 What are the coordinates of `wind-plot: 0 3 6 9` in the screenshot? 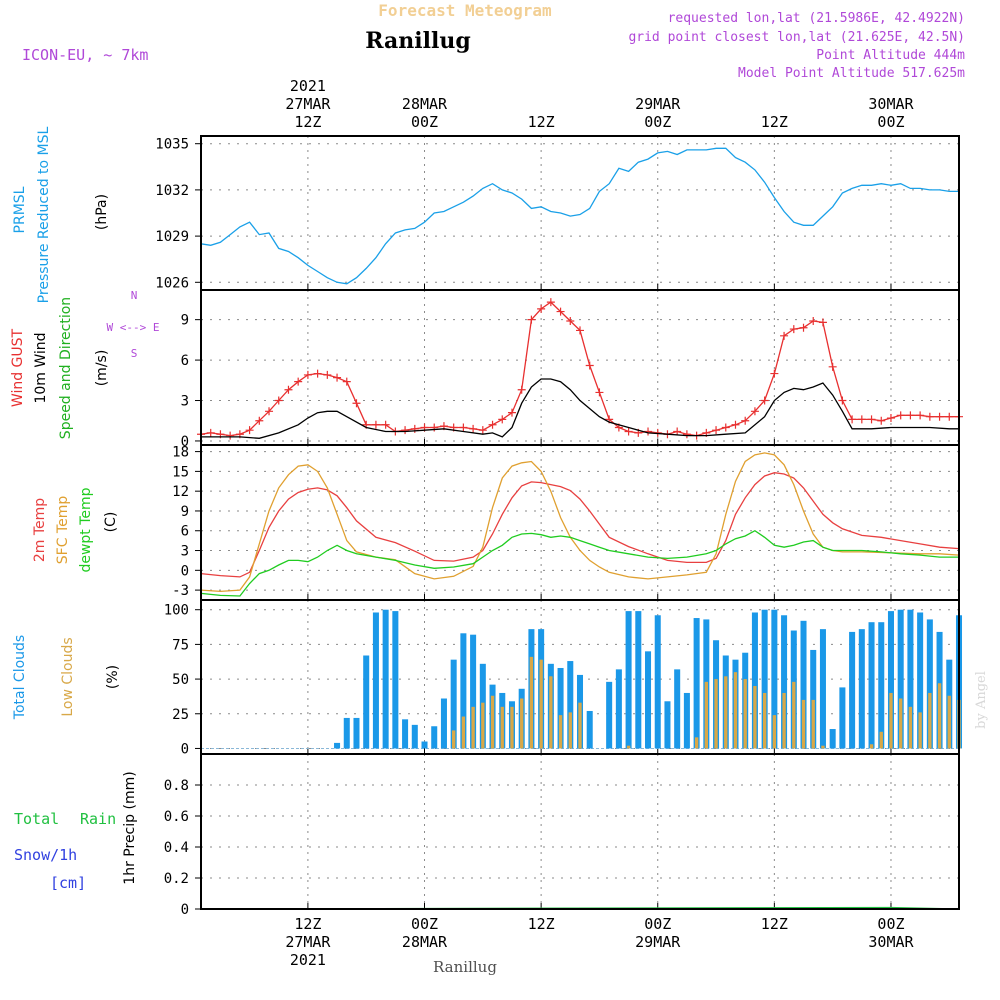 It's located at (572, 369).